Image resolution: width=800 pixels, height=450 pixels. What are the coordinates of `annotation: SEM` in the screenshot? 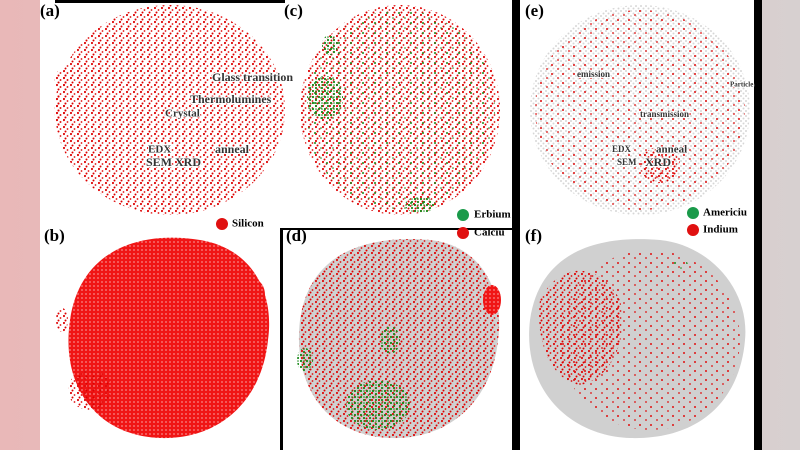 It's located at (627, 162).